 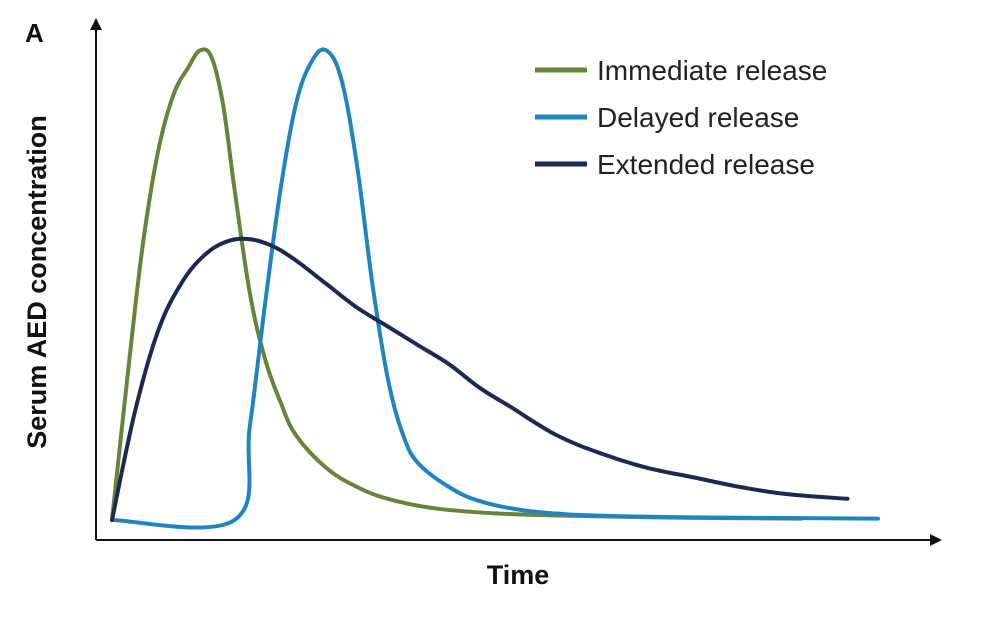 I want to click on x-axis-title: Time, so click(x=518, y=575).